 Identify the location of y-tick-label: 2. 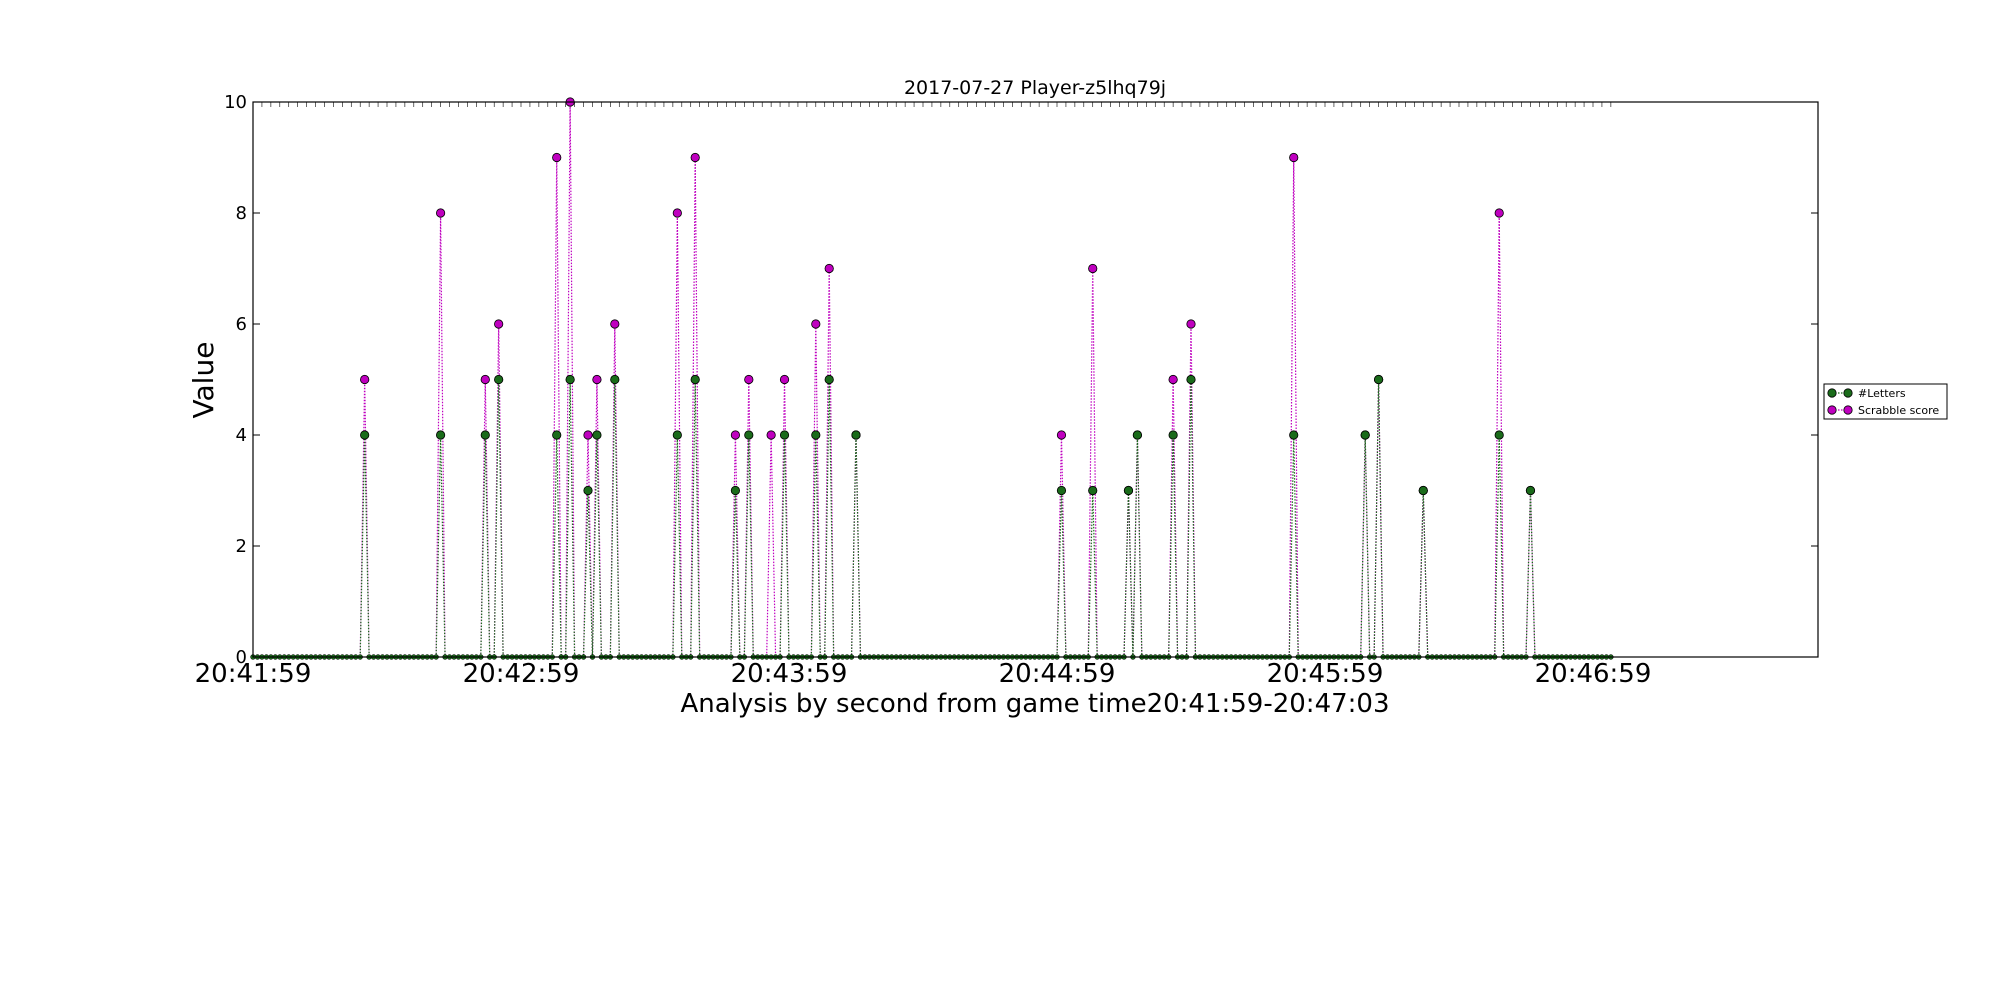
(241, 546).